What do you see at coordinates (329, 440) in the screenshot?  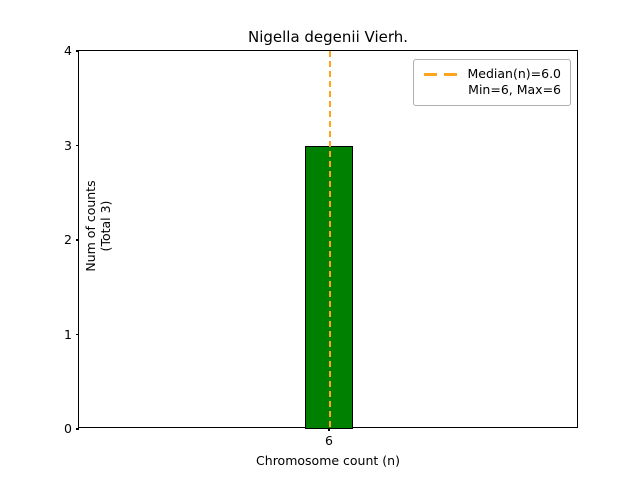 I see `x-tick-label: 6` at bounding box center [329, 440].